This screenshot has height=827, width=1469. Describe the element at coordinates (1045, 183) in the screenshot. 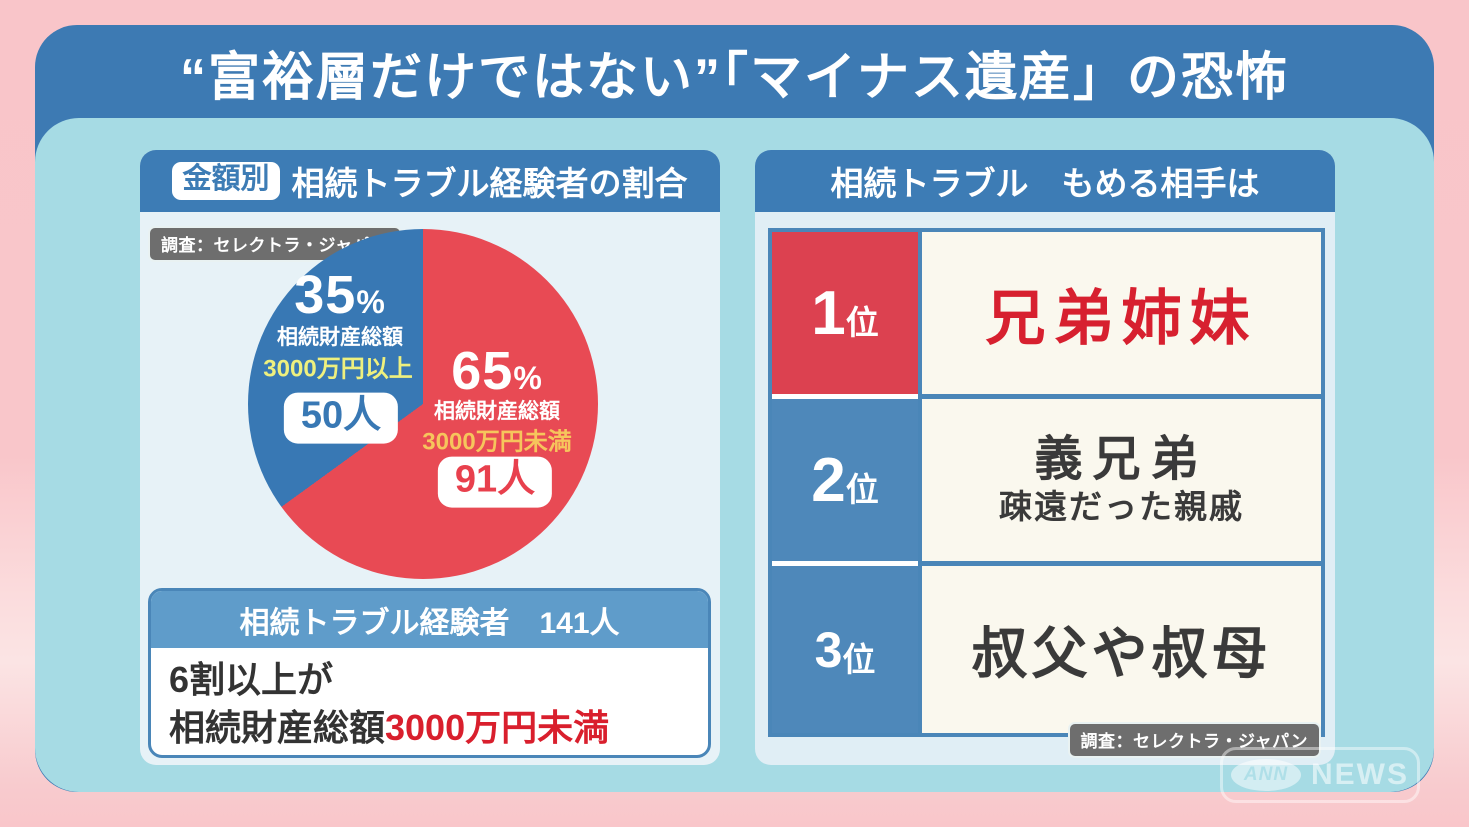

I see `ranking-panel-title: 相続トラブル もめる相手は` at that location.